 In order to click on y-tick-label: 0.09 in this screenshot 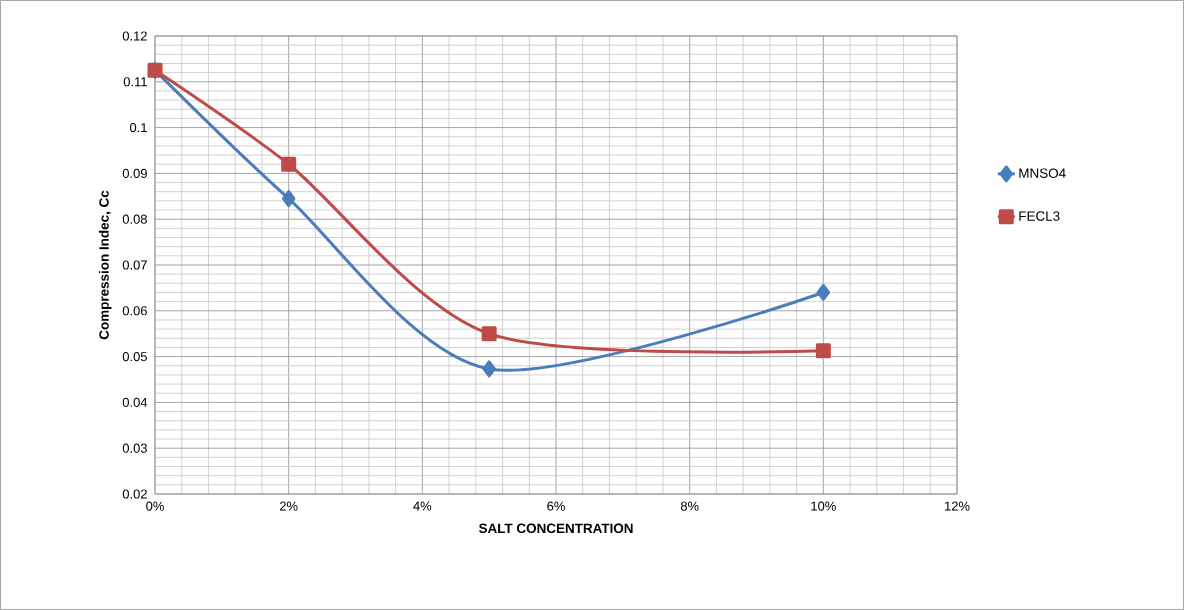, I will do `click(134, 173)`.